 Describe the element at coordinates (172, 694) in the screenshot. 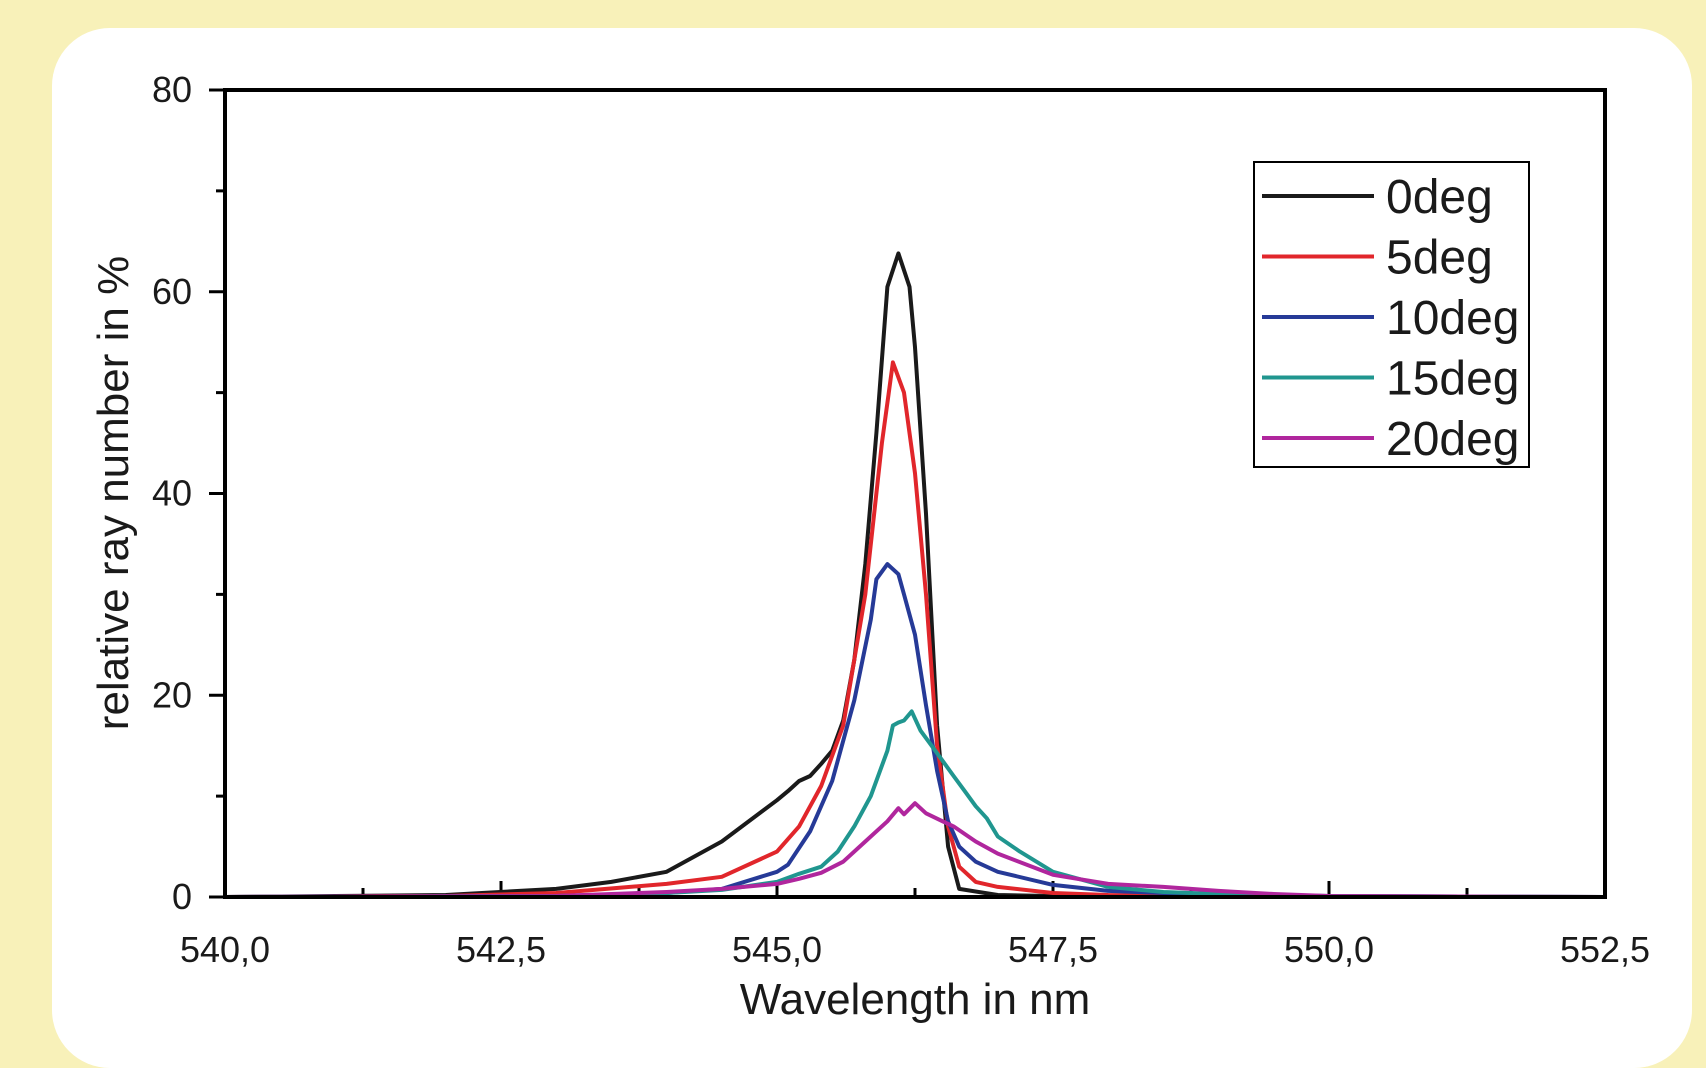

I see `y-tick-label: 20` at that location.